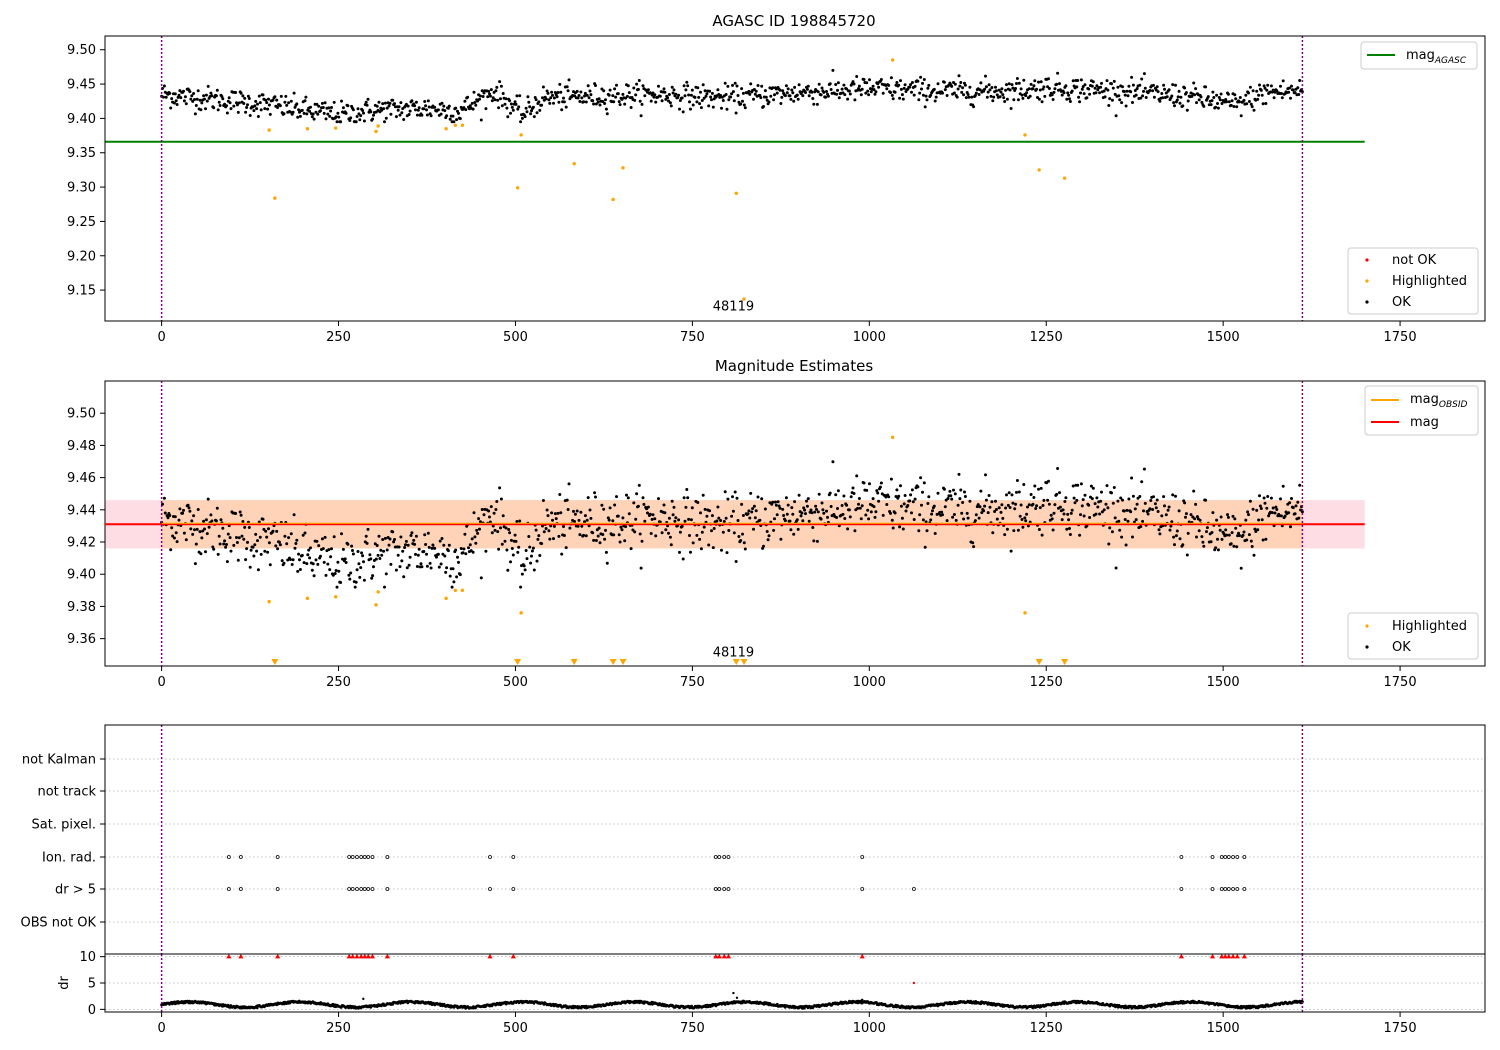  I want to click on highlighted-below-marker, so click(623, 662).